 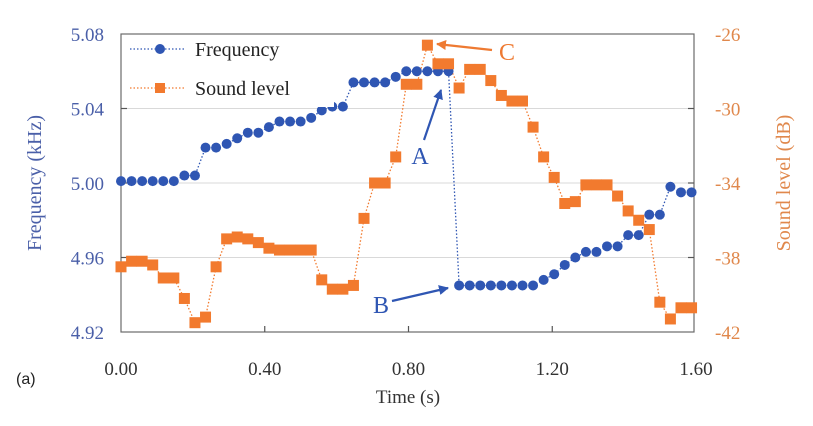 What do you see at coordinates (784, 183) in the screenshot?
I see `y2-axis-label: Sound level (dB)` at bounding box center [784, 183].